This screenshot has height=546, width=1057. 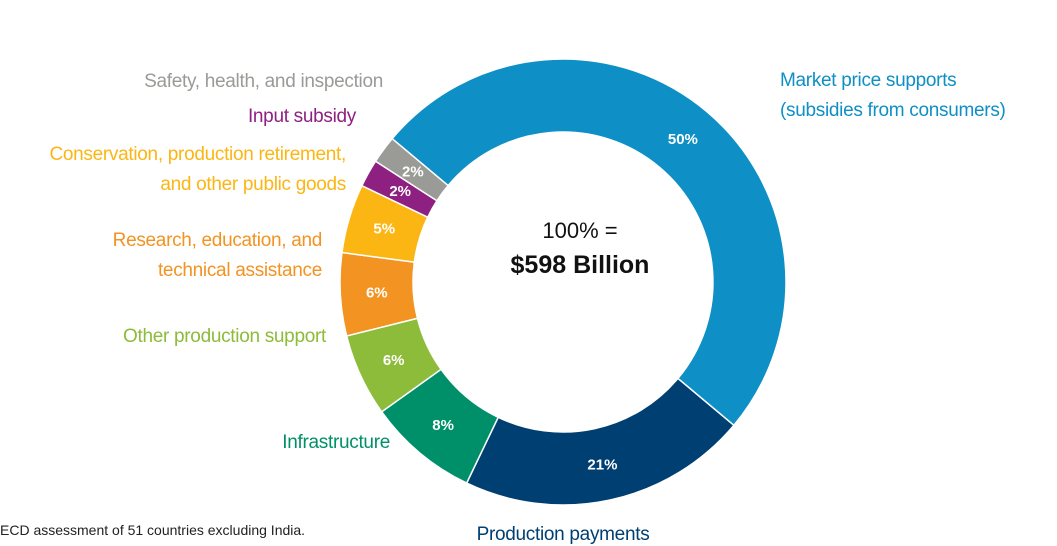 What do you see at coordinates (384, 229) in the screenshot?
I see `value-label: 5%` at bounding box center [384, 229].